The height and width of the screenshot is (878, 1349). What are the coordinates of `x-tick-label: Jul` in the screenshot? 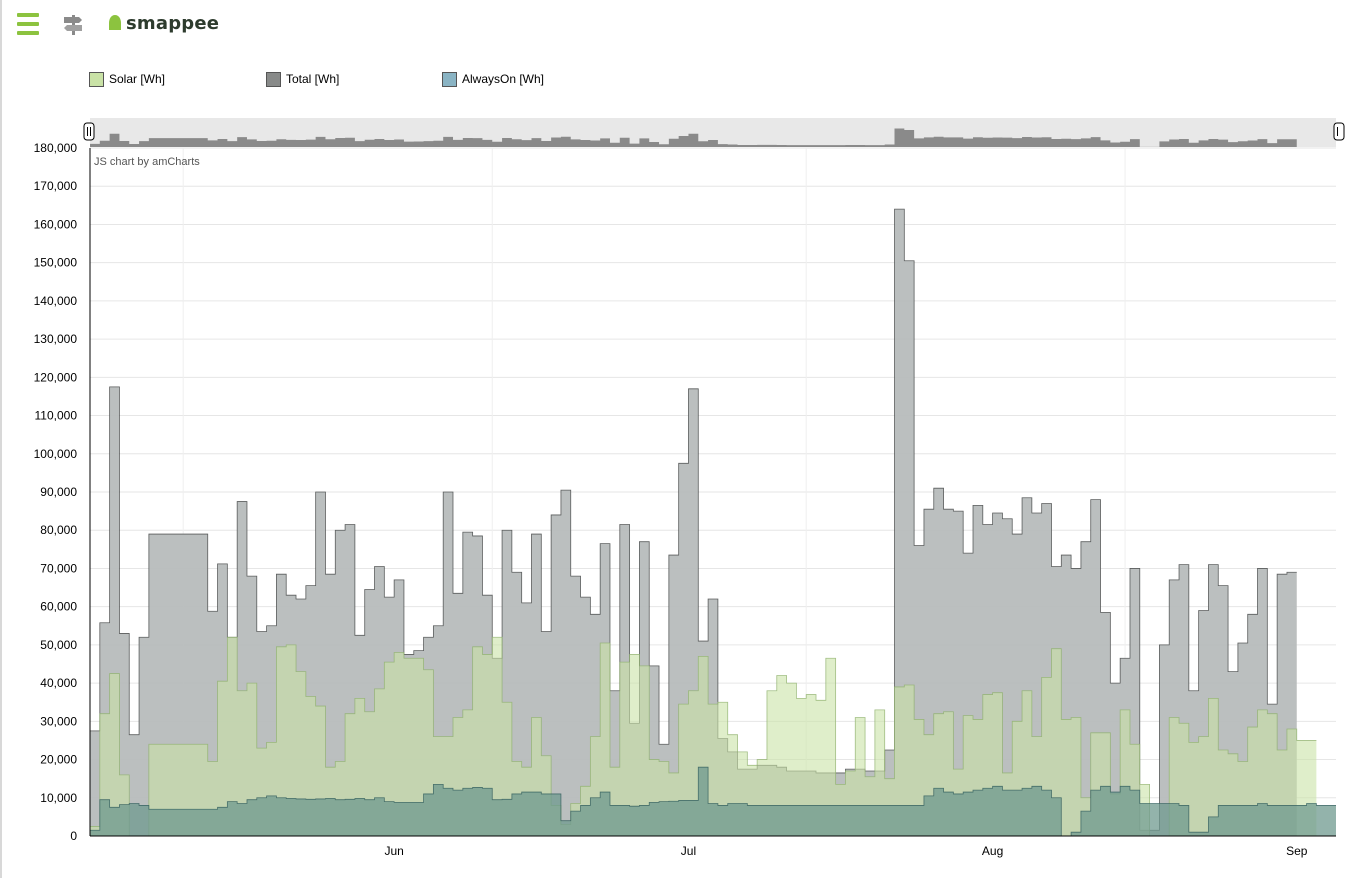 It's located at (688, 851).